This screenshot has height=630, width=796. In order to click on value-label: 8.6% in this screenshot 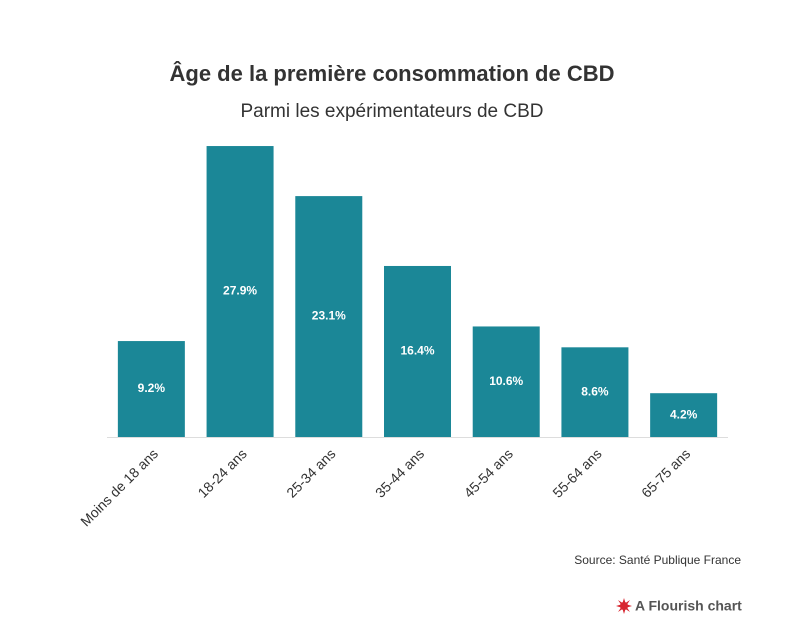, I will do `click(595, 391)`.